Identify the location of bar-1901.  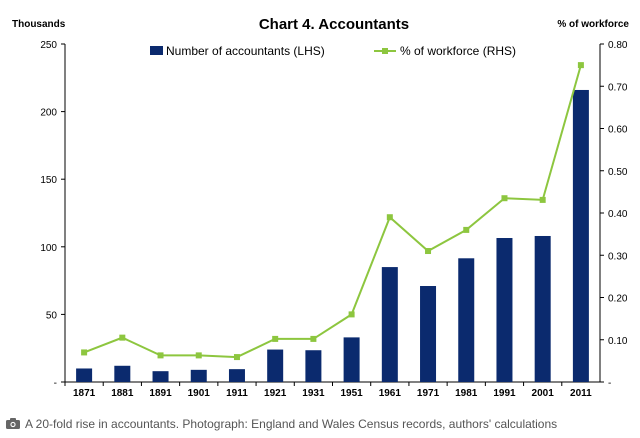
(198, 375).